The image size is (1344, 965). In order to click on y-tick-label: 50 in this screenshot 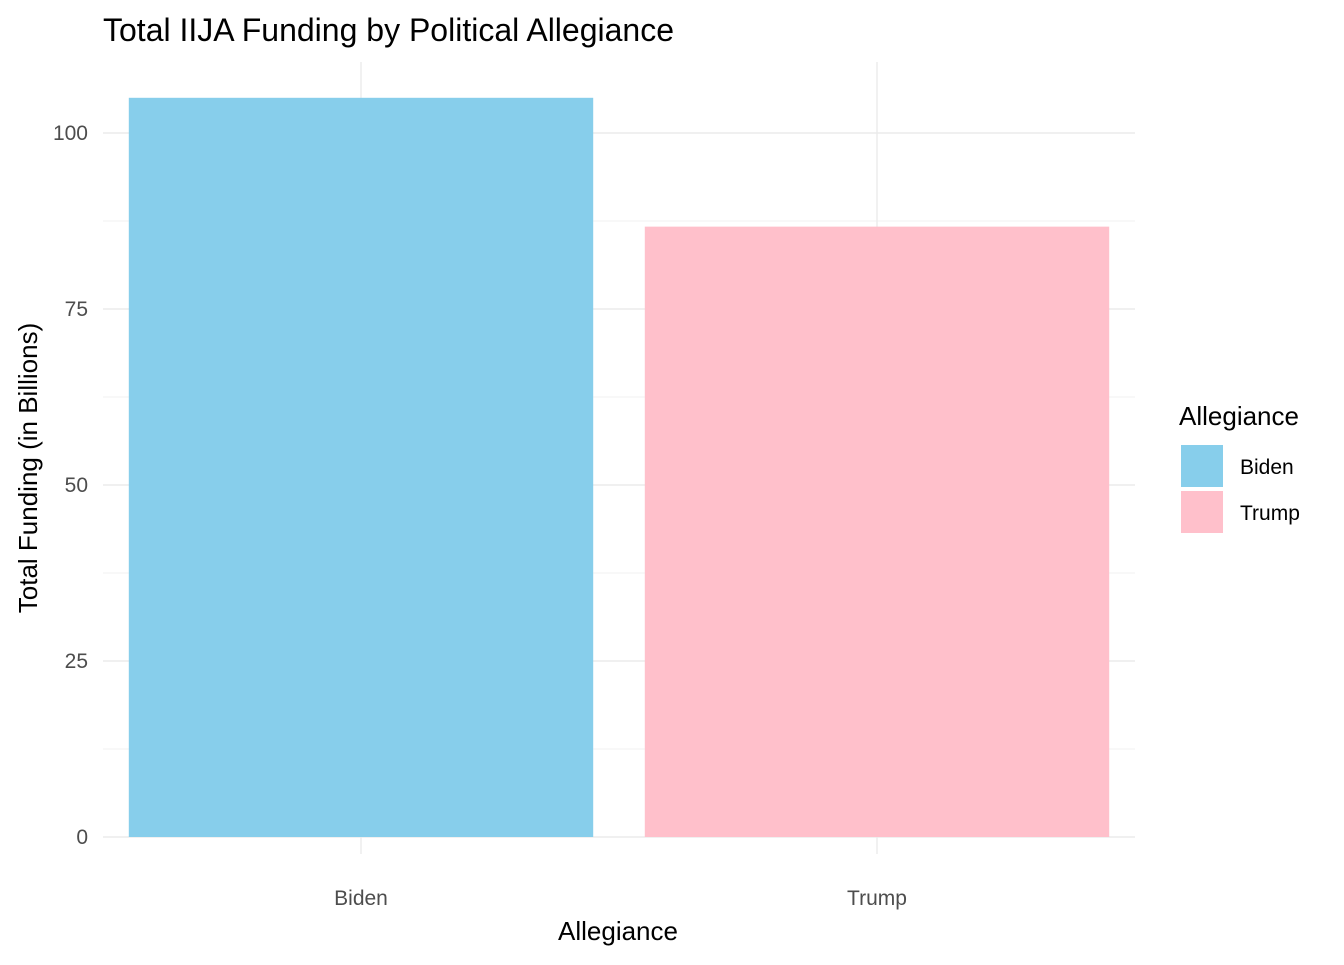, I will do `click(76, 485)`.